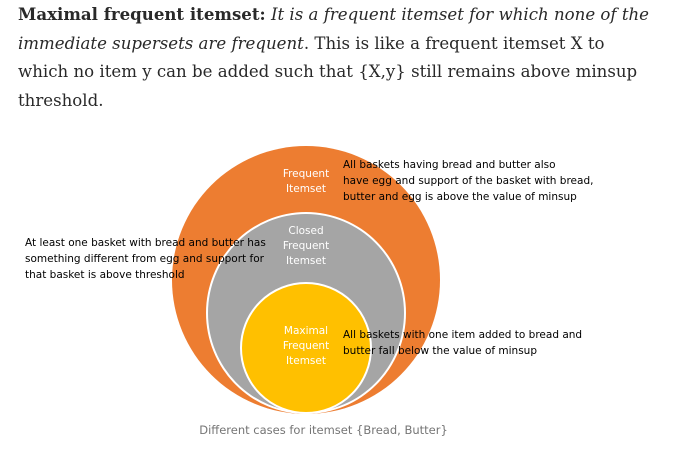 The height and width of the screenshot is (458, 687). I want to click on closed-frequent-itemset-label: Closed Frequent Itemset, so click(306, 246).